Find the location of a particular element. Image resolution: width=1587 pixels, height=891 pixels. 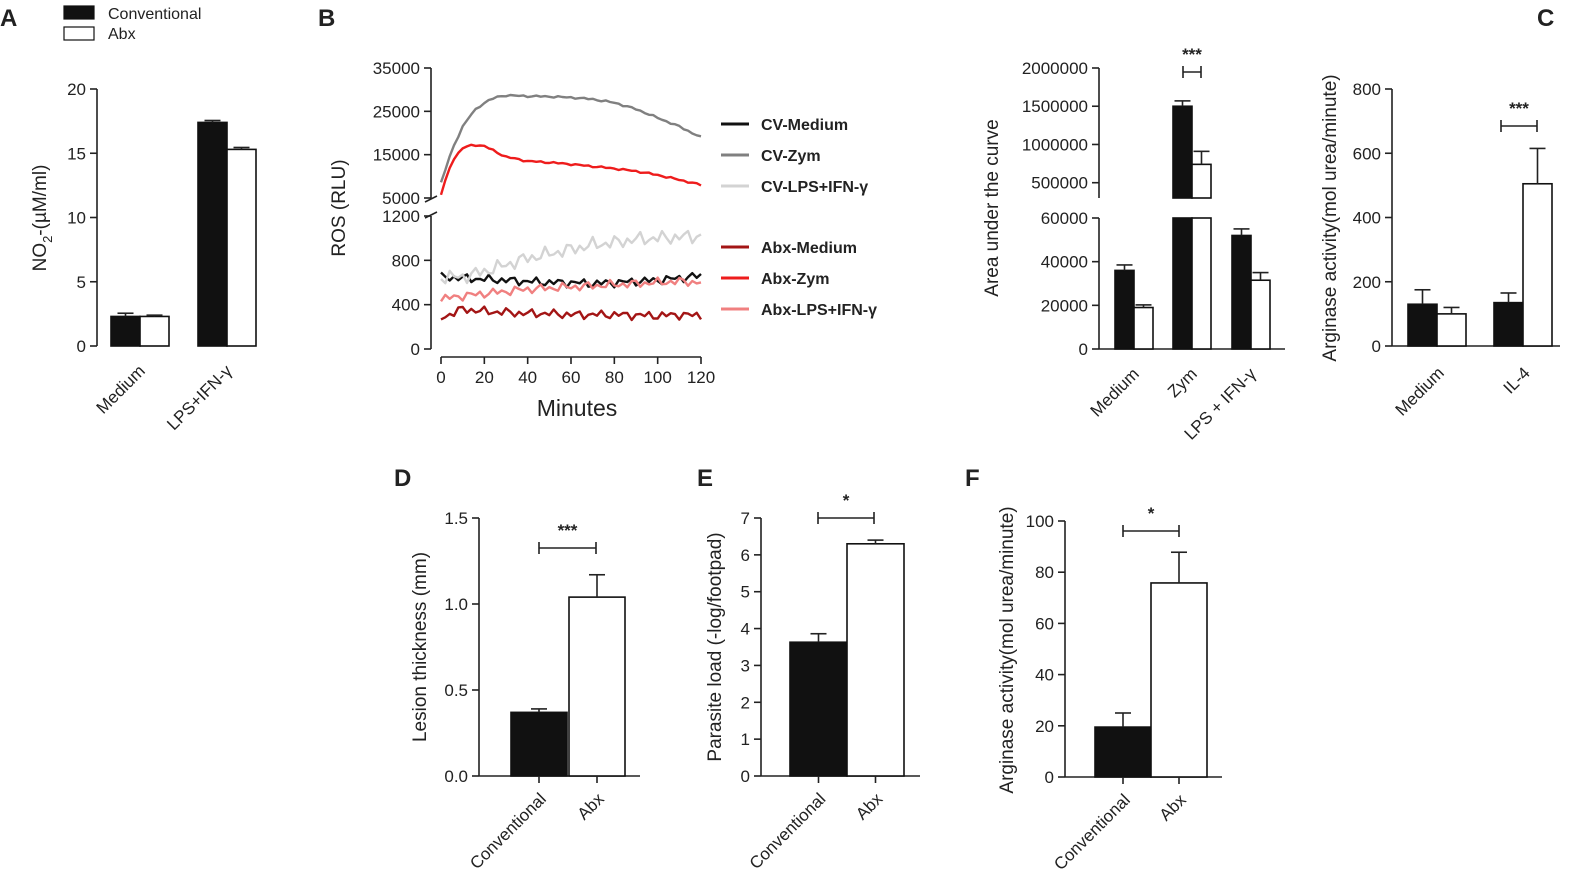

panel-f-y-tick-label: 20 is located at coordinates (1044, 726).